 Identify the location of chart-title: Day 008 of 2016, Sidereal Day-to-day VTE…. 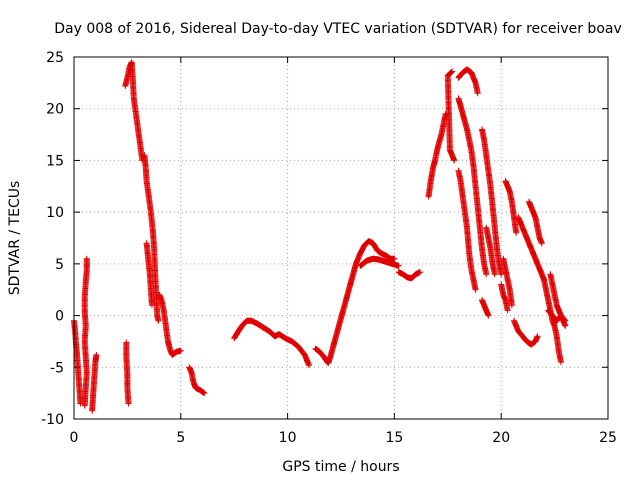
(338, 29).